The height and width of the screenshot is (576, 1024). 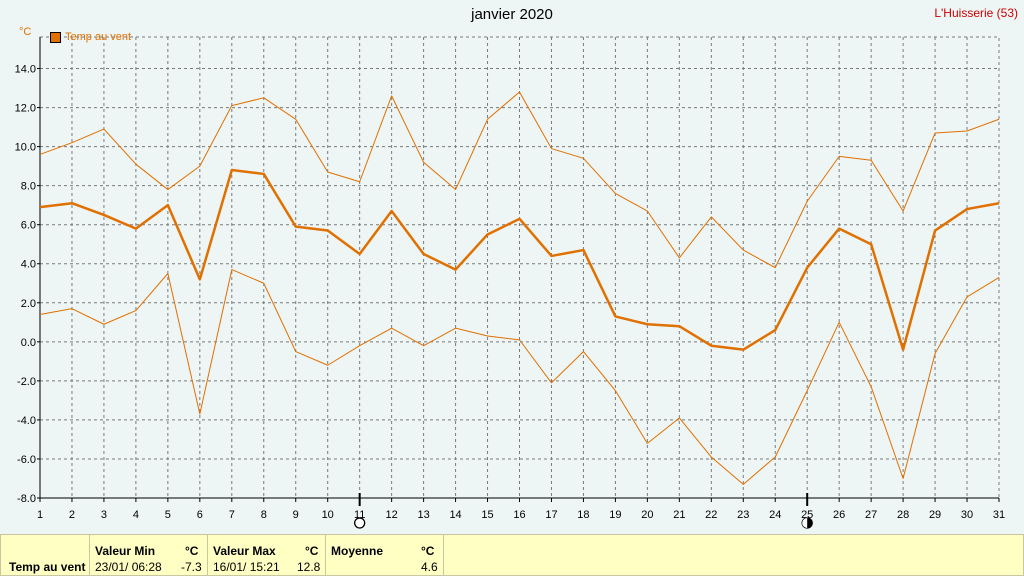 I want to click on y-tick-label: 14.0, so click(x=25, y=70).